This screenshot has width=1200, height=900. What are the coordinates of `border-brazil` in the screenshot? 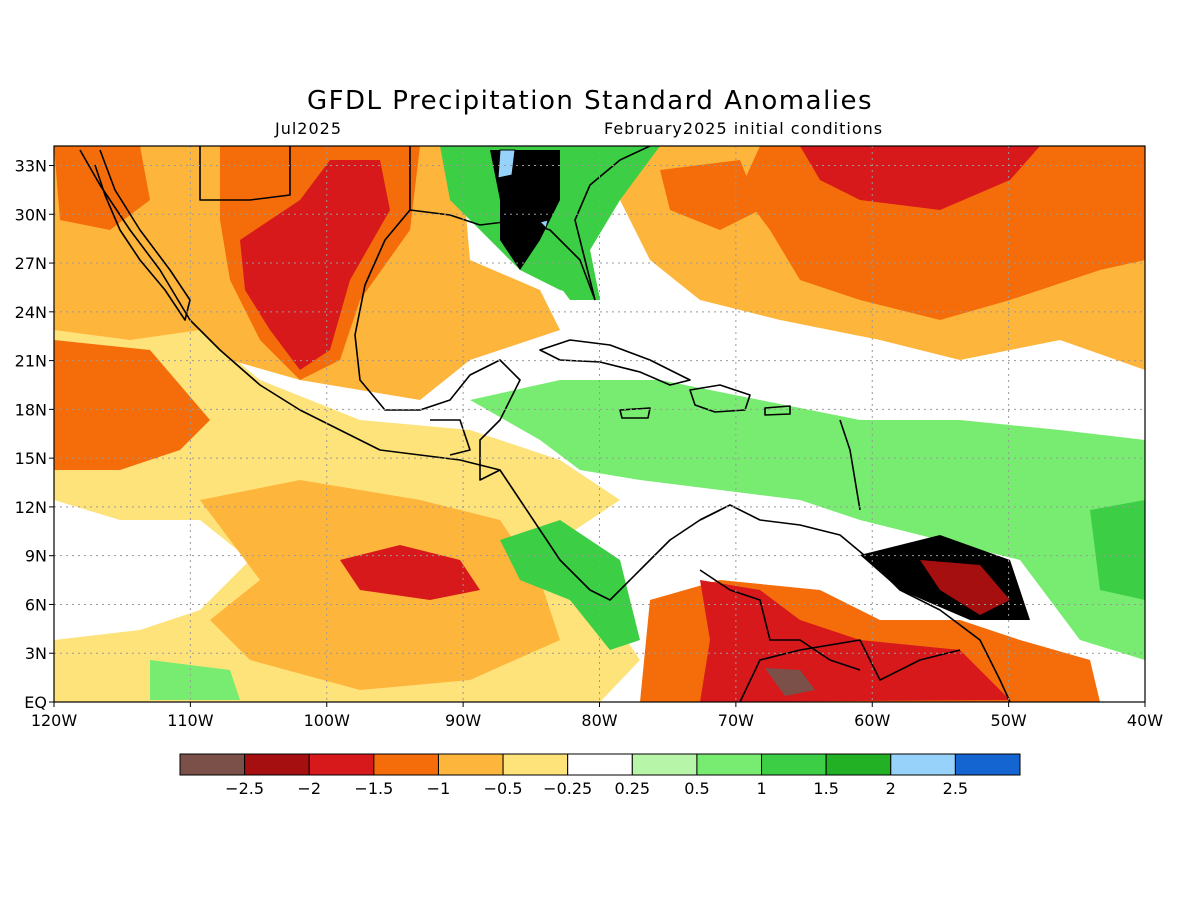 It's located at (850, 670).